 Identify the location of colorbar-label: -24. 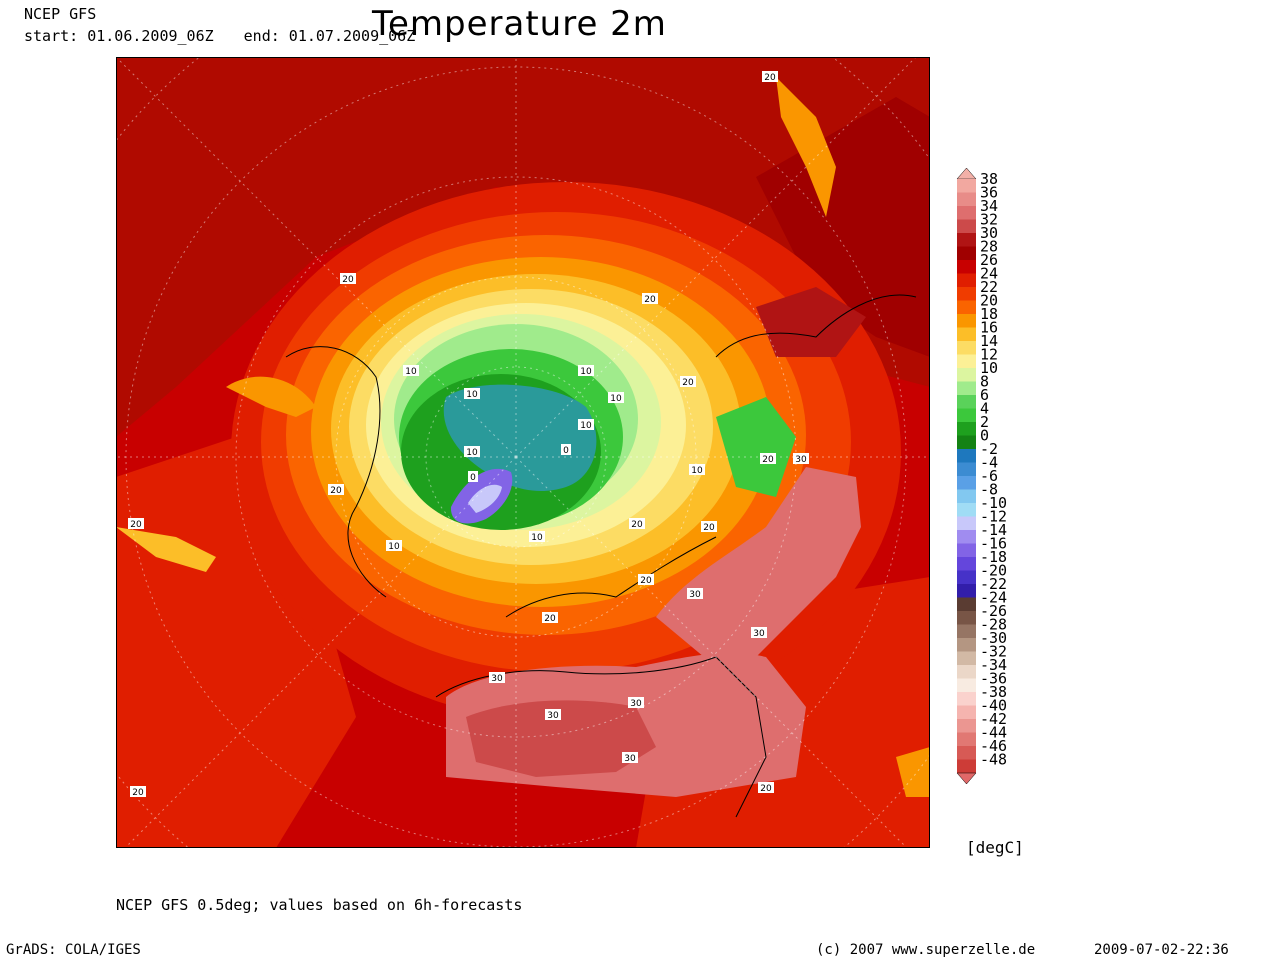
(993, 598).